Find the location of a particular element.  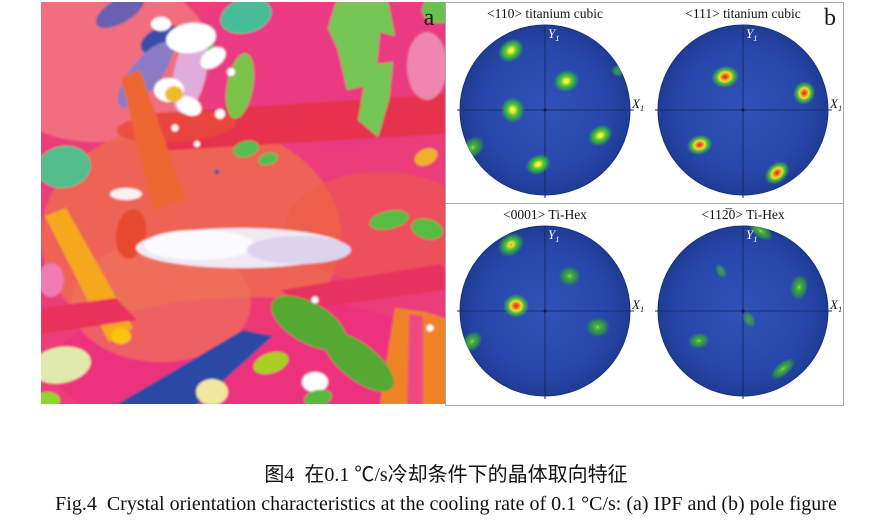

panel-divider is located at coordinates (644, 203).